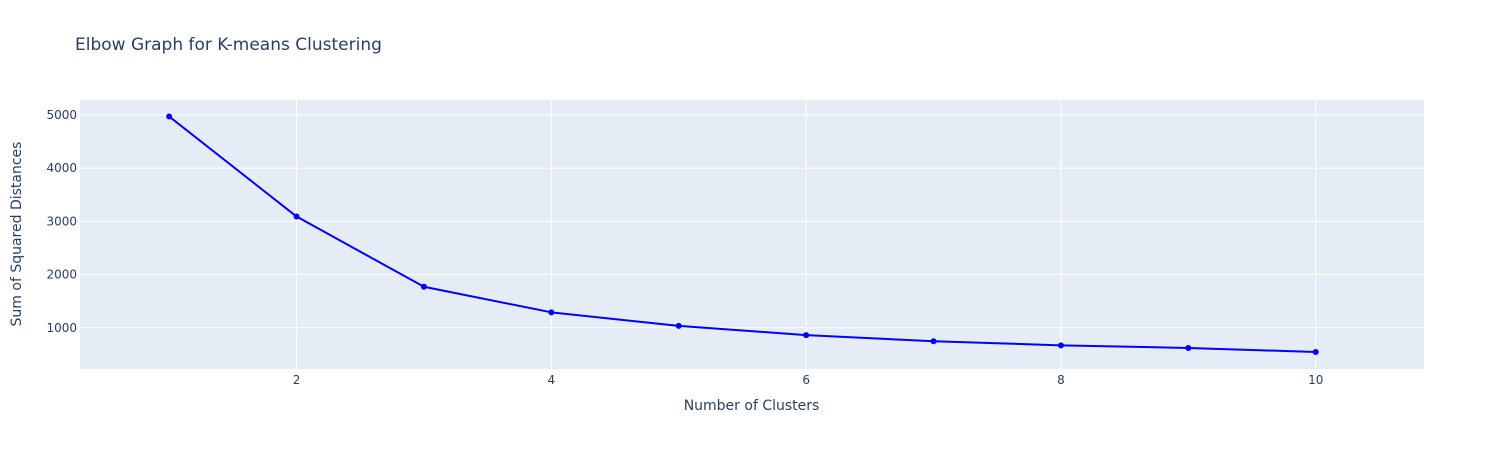 The height and width of the screenshot is (450, 1503). I want to click on x-tick-label: 6, so click(806, 380).